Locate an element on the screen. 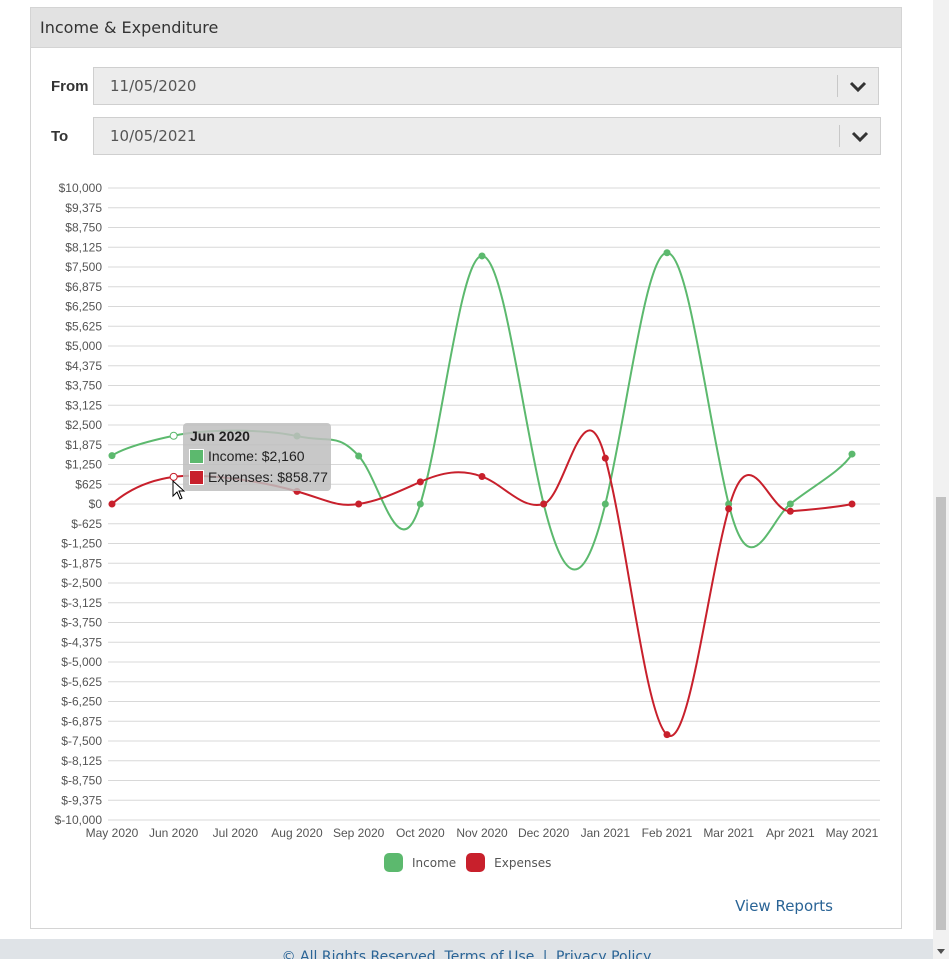  x-tick-label: May 2021 is located at coordinates (852, 833).